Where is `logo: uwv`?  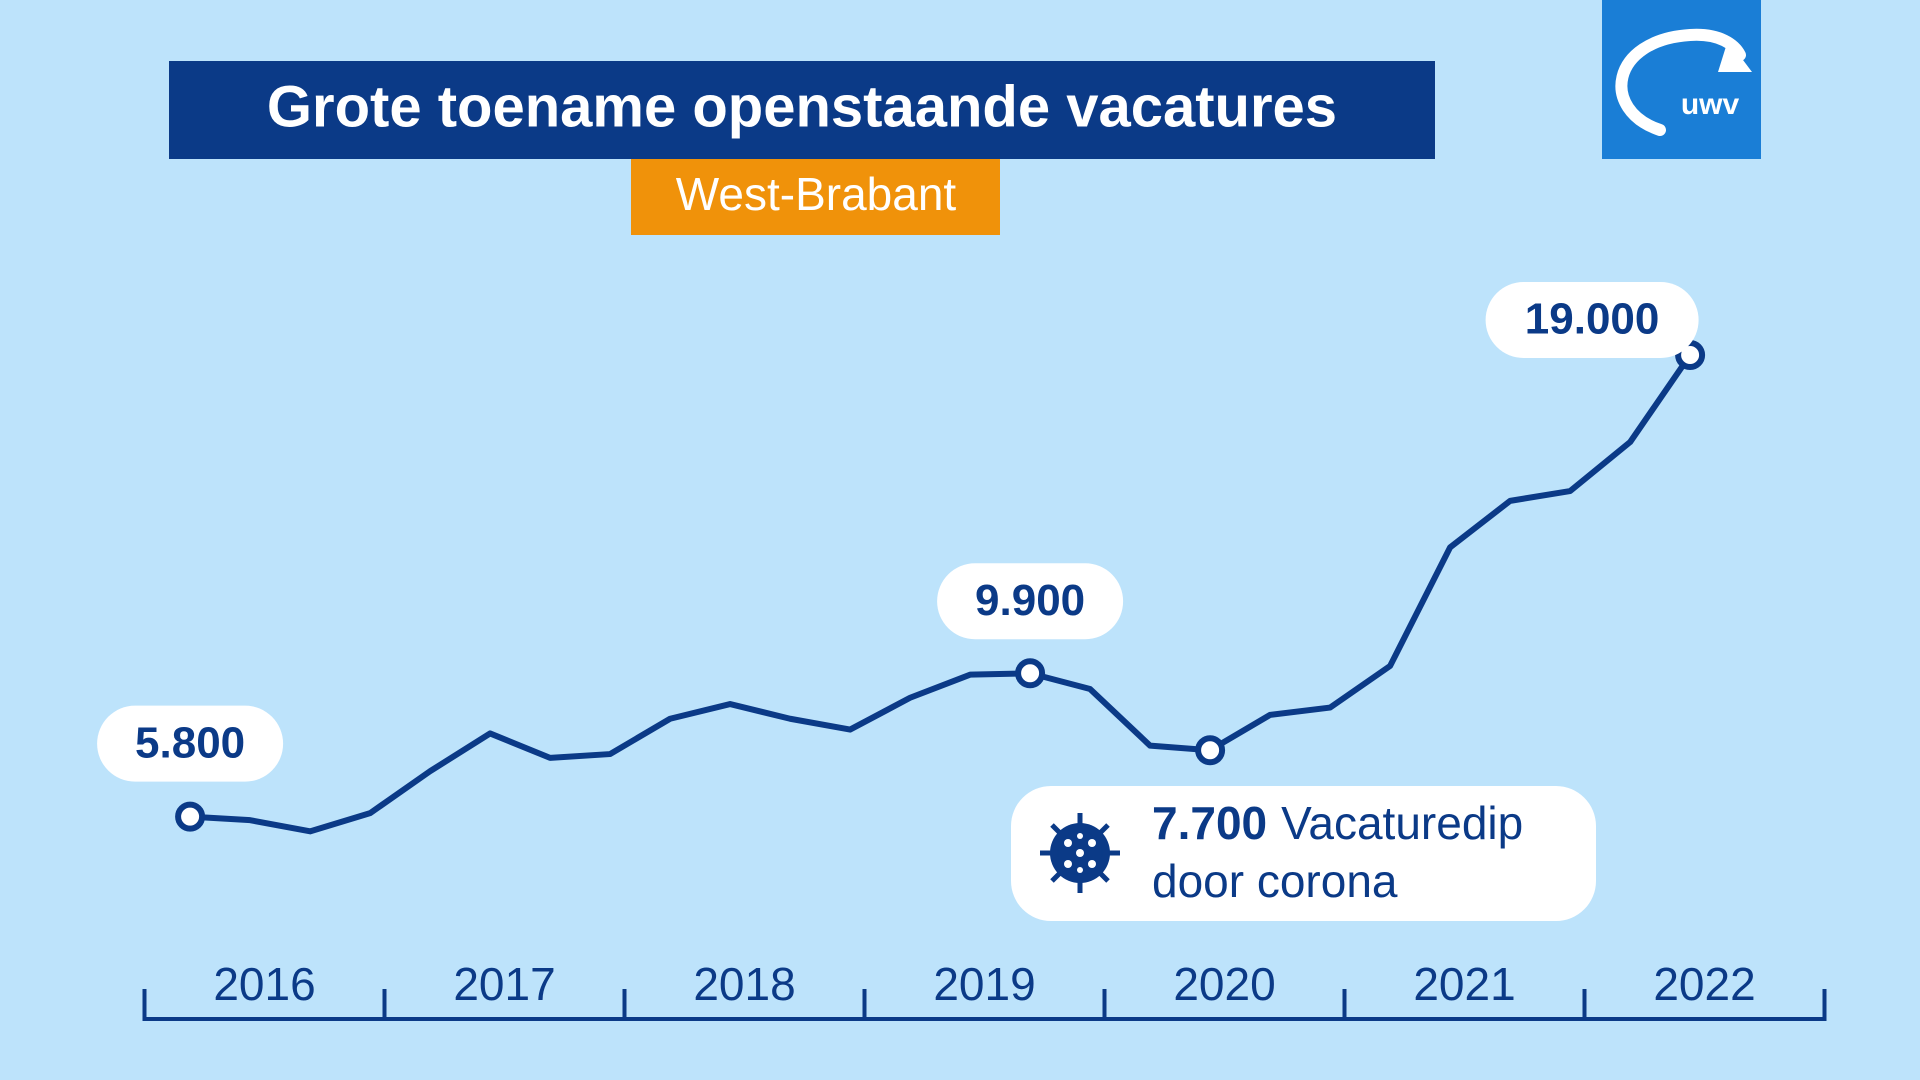
logo: uwv is located at coordinates (1681, 79).